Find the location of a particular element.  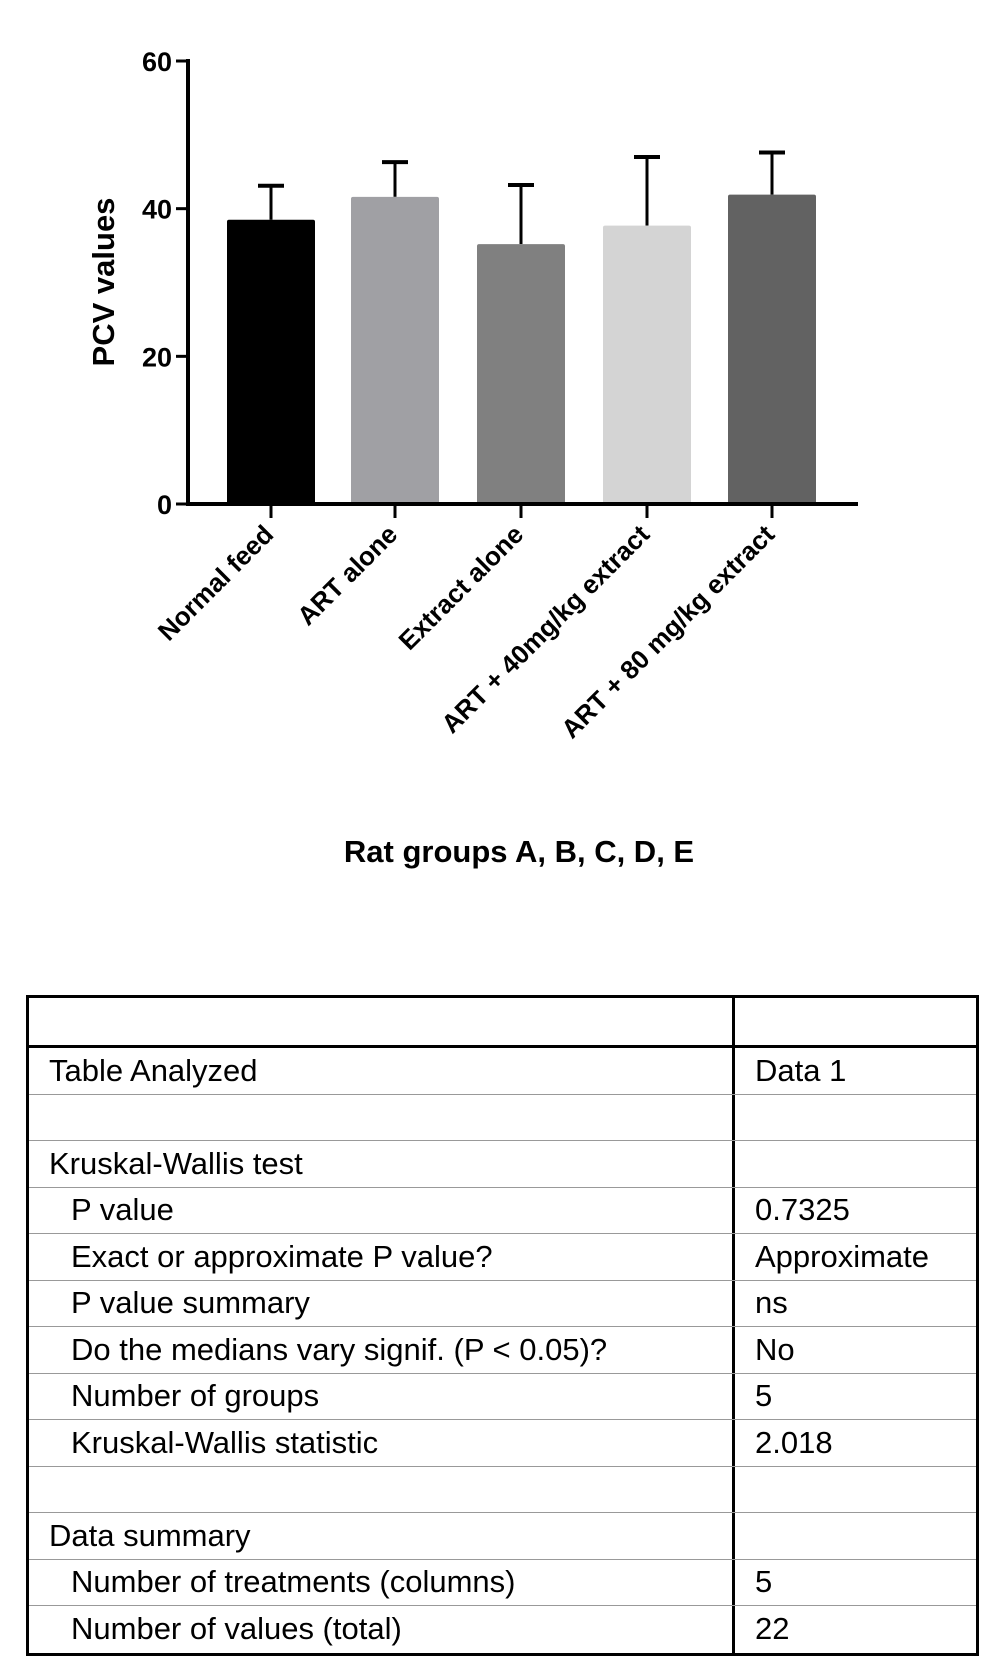

y-tick-label: 40 is located at coordinates (157, 210).